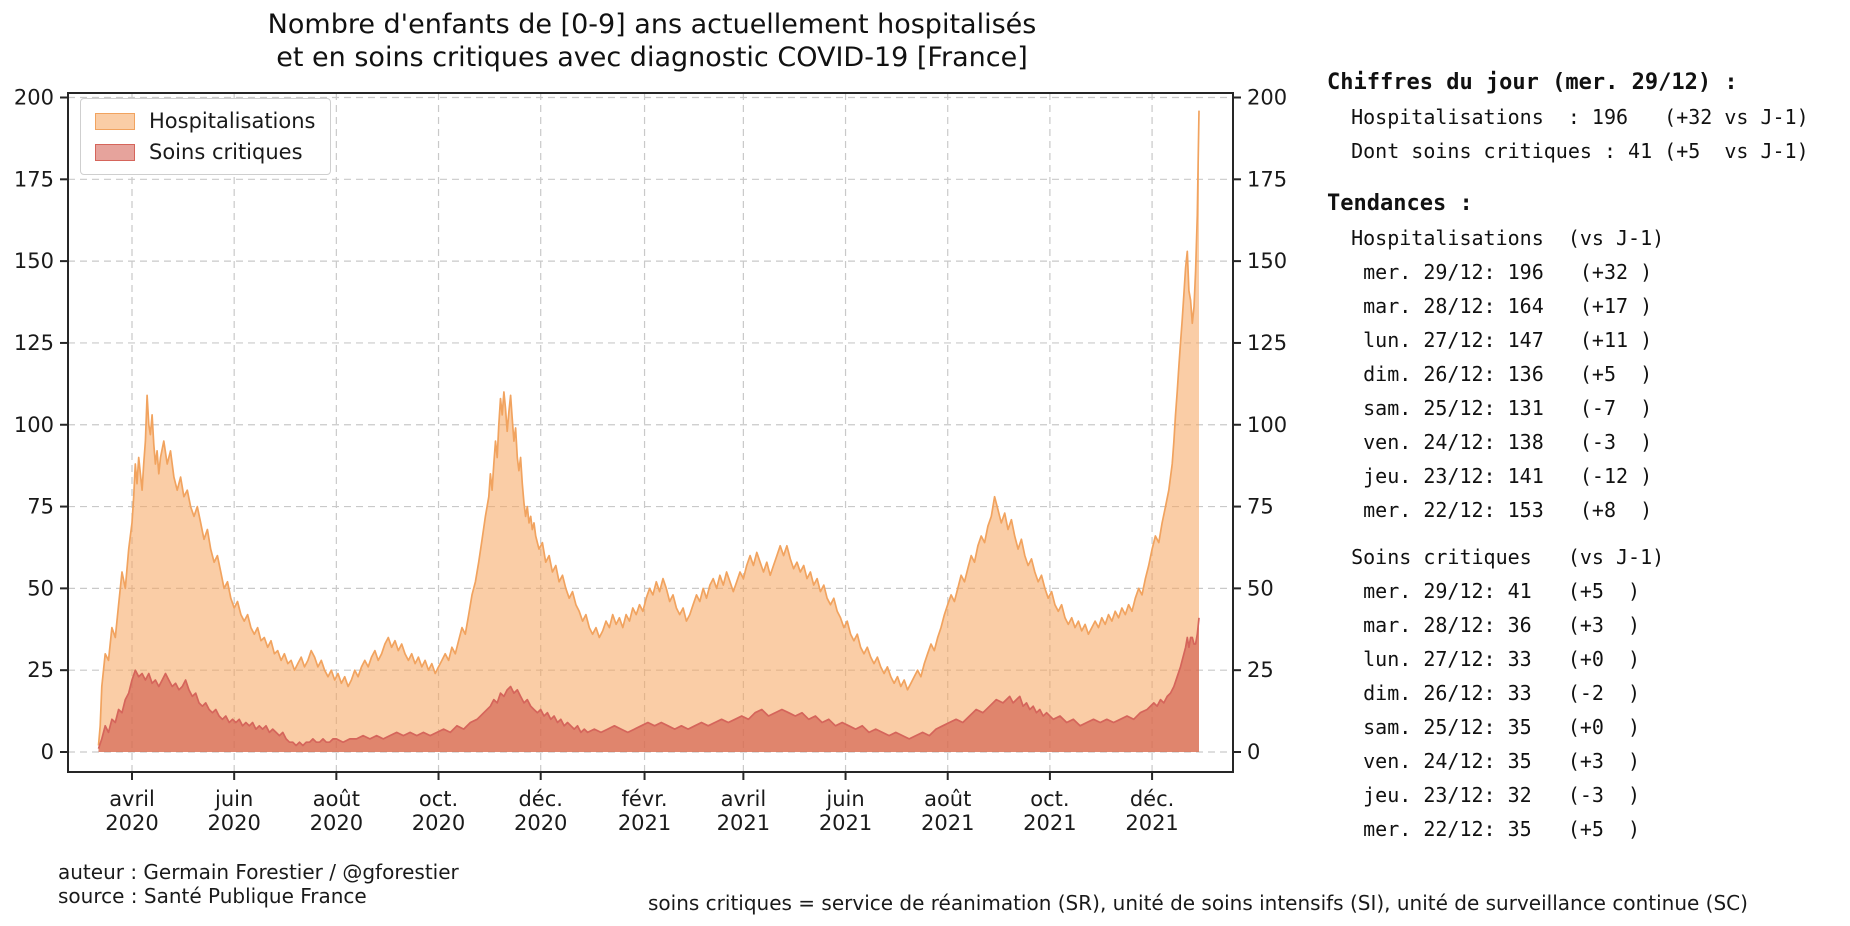  Describe the element at coordinates (1490, 306) in the screenshot. I see `stats-line: mar. 28/12: 164 (+17 )` at that location.